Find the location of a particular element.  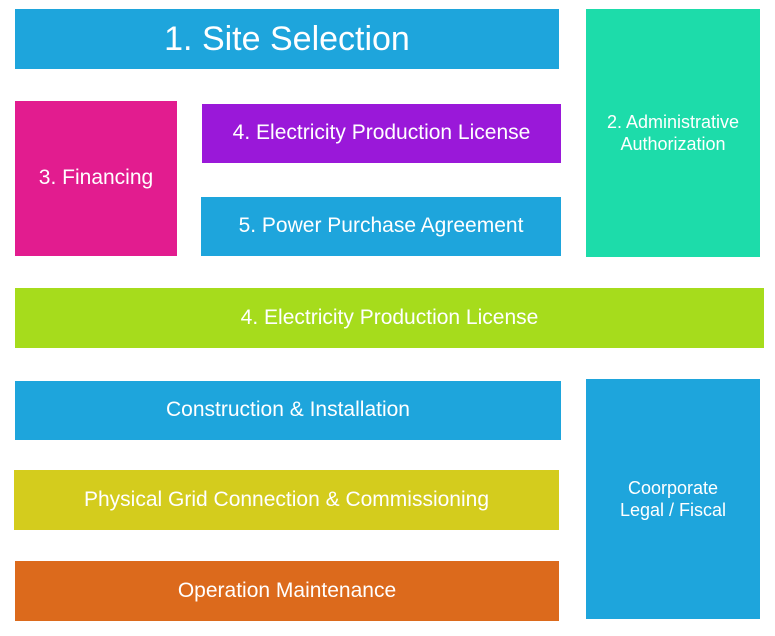

power-purchase-agreement-block: 5. Power Purchase Agreement is located at coordinates (381, 226).